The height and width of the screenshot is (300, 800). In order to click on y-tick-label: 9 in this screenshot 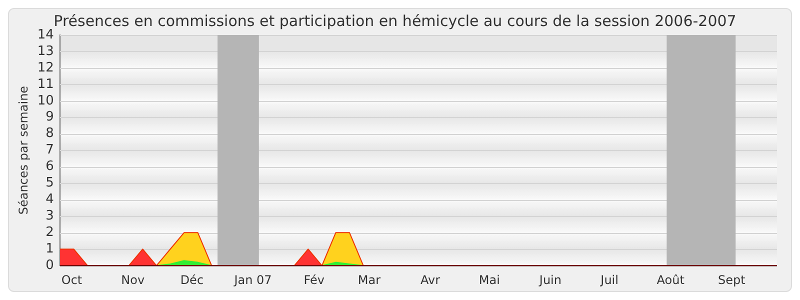, I will do `click(50, 117)`.